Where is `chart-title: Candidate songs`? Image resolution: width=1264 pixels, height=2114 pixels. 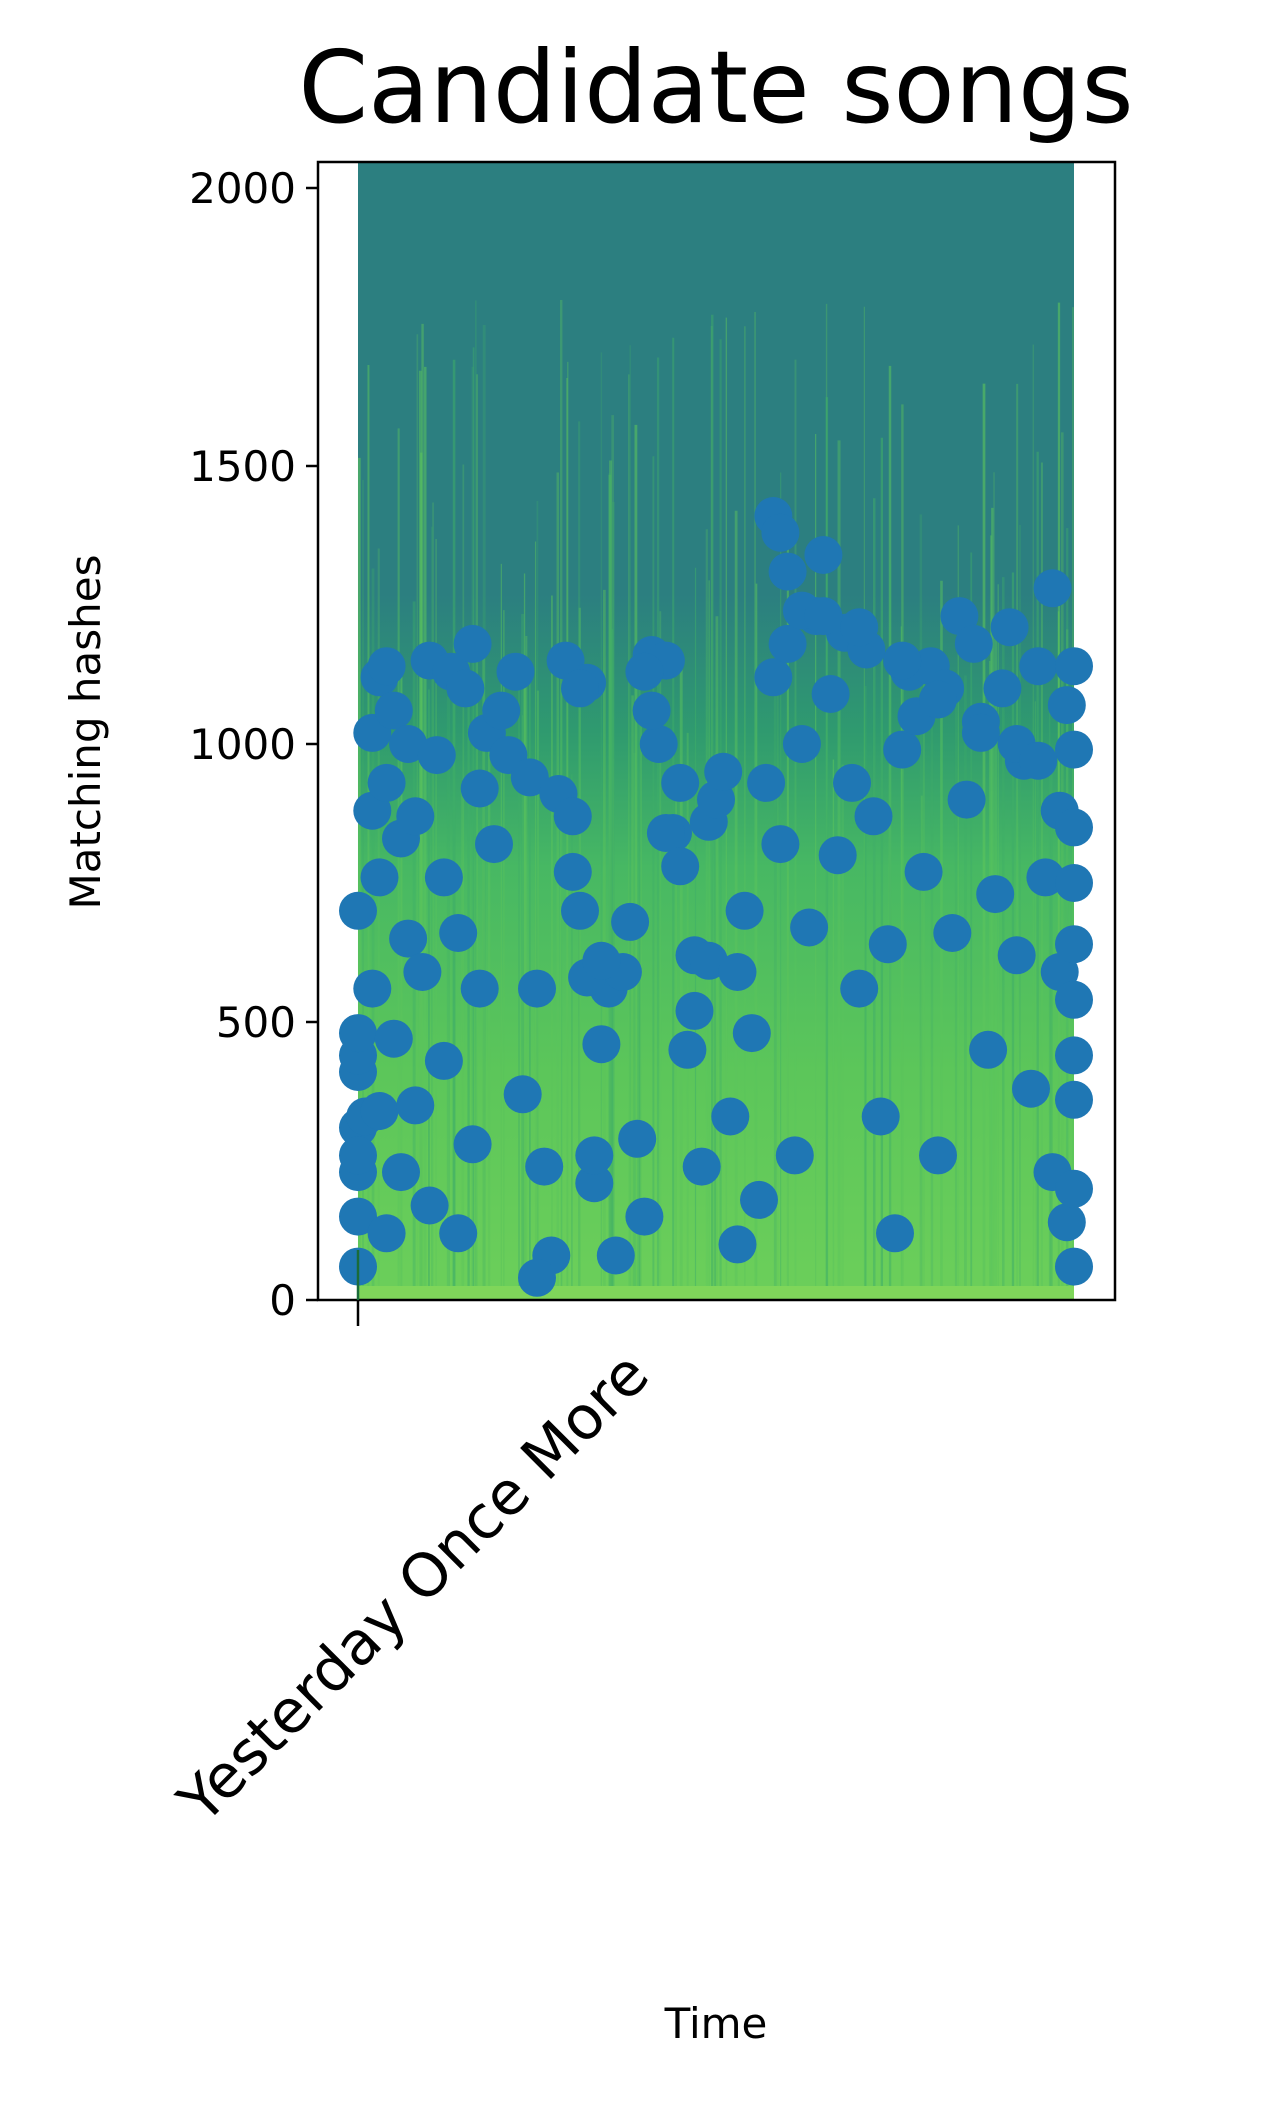 chart-title: Candidate songs is located at coordinates (715, 87).